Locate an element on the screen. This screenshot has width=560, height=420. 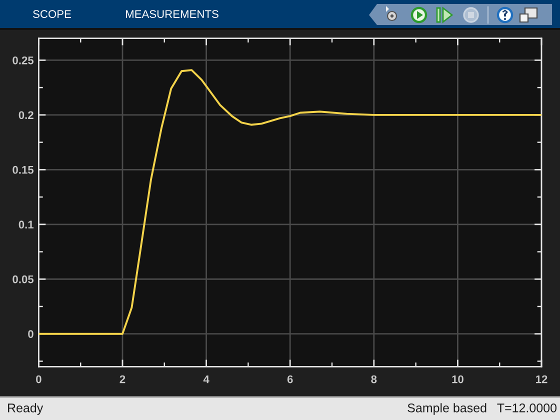
y-tick-label: 0.25 is located at coordinates (23, 60).